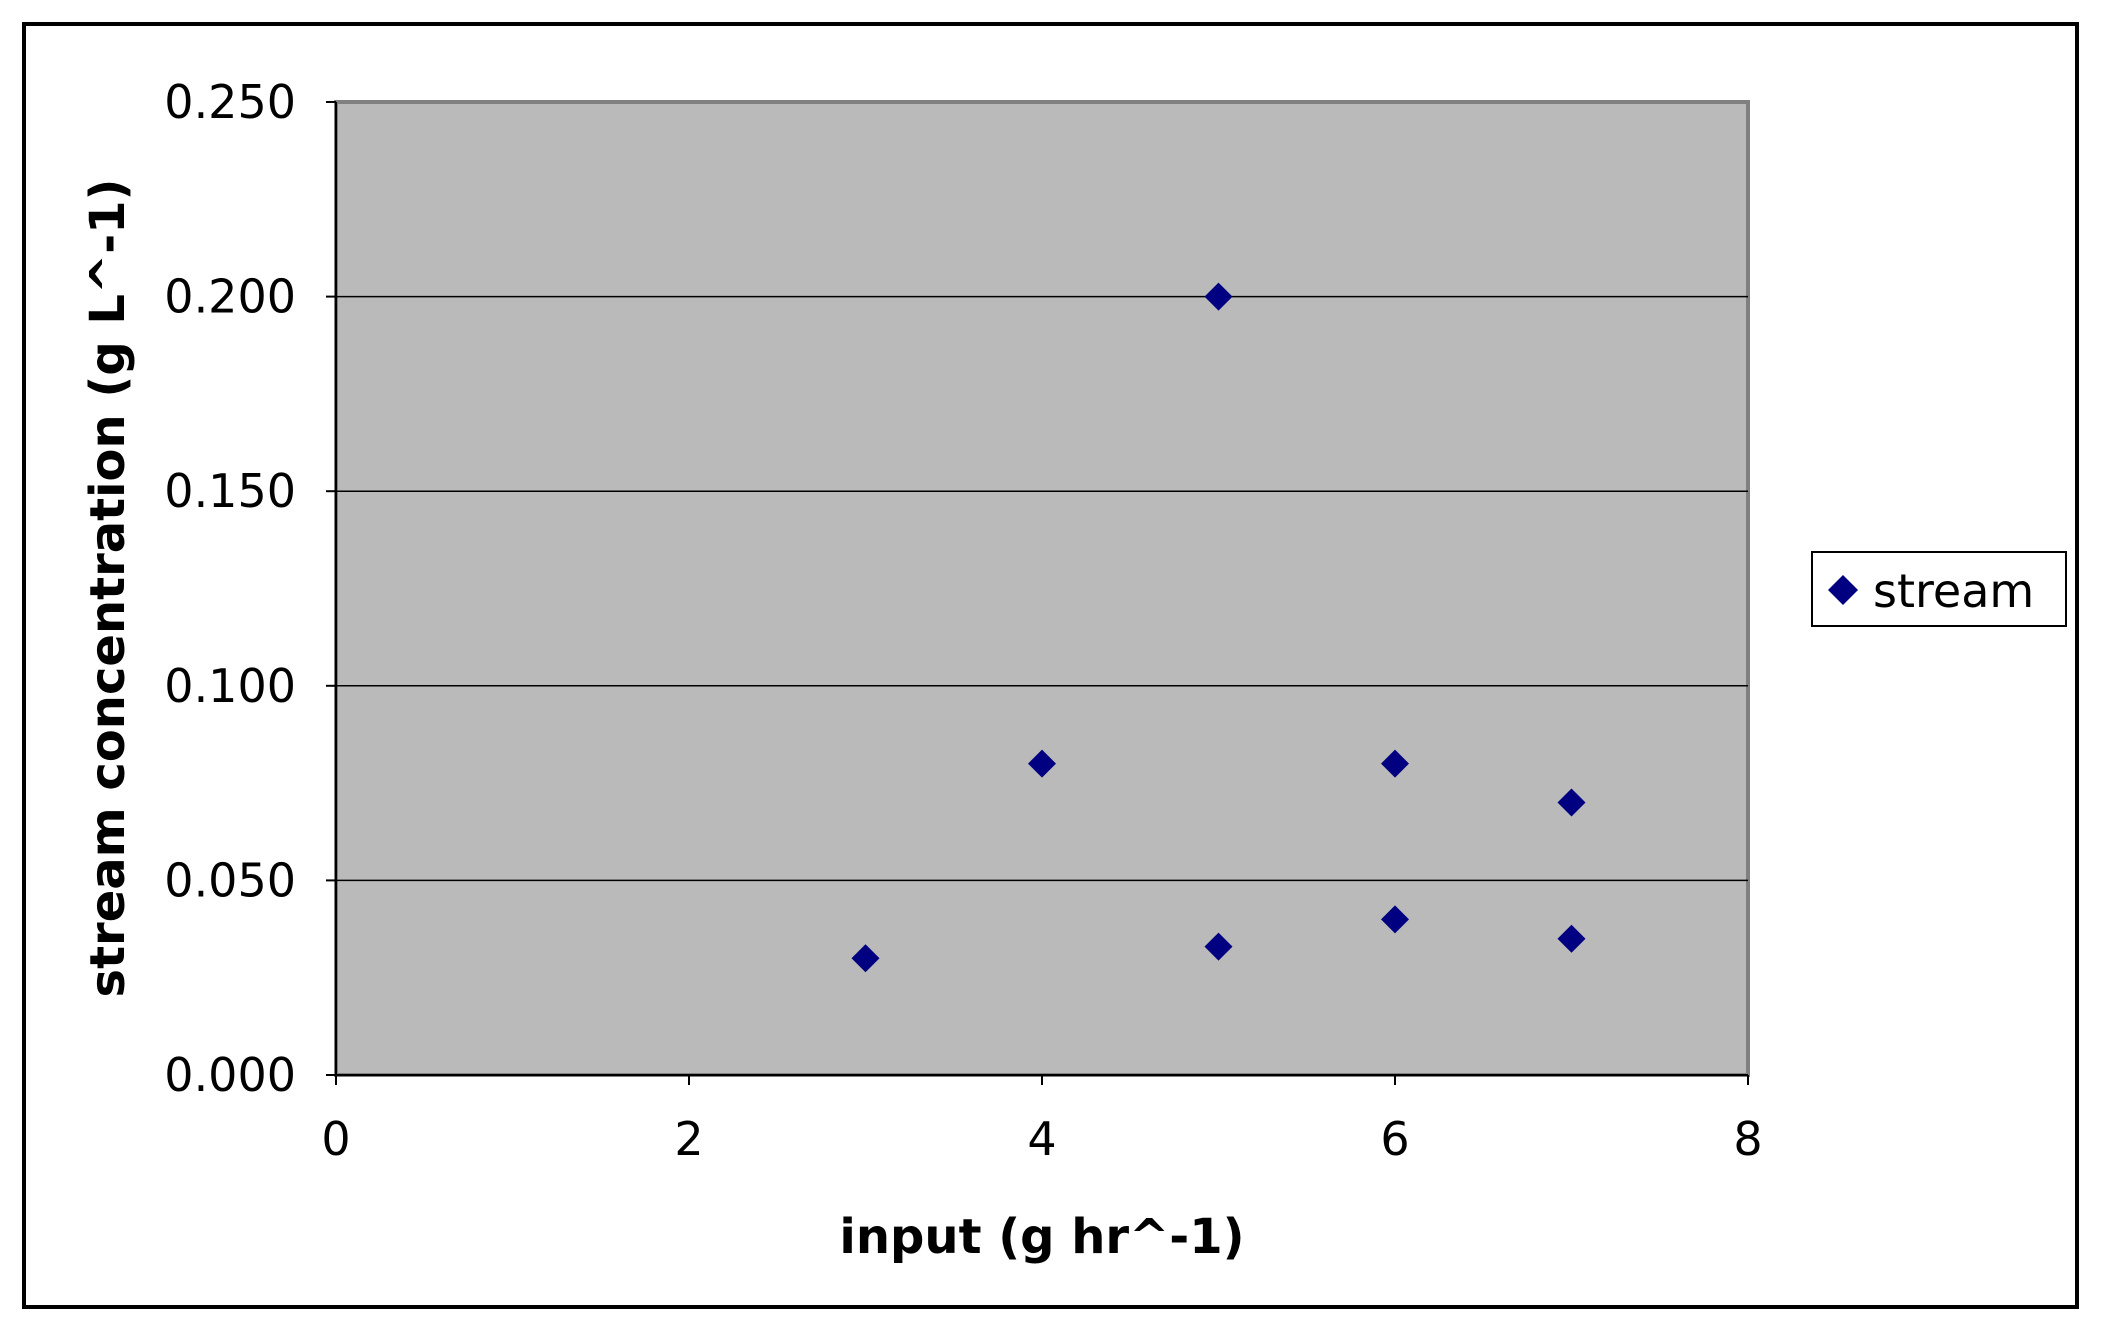 Image resolution: width=2105 pixels, height=1335 pixels. I want to click on y-tick-label: 0.100, so click(230, 686).